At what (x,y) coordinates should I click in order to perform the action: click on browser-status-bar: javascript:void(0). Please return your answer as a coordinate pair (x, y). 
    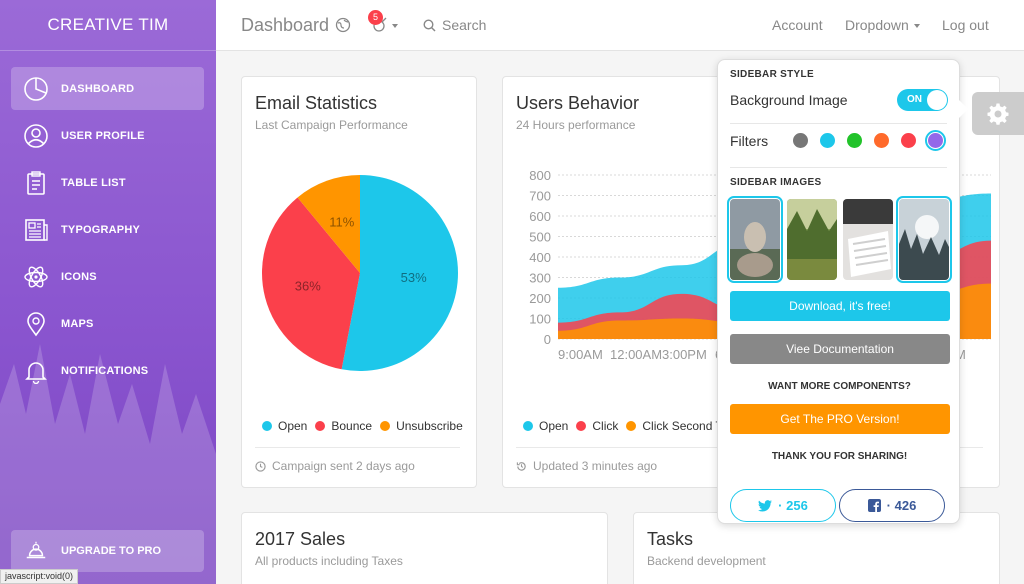
    Looking at the image, I should click on (39, 576).